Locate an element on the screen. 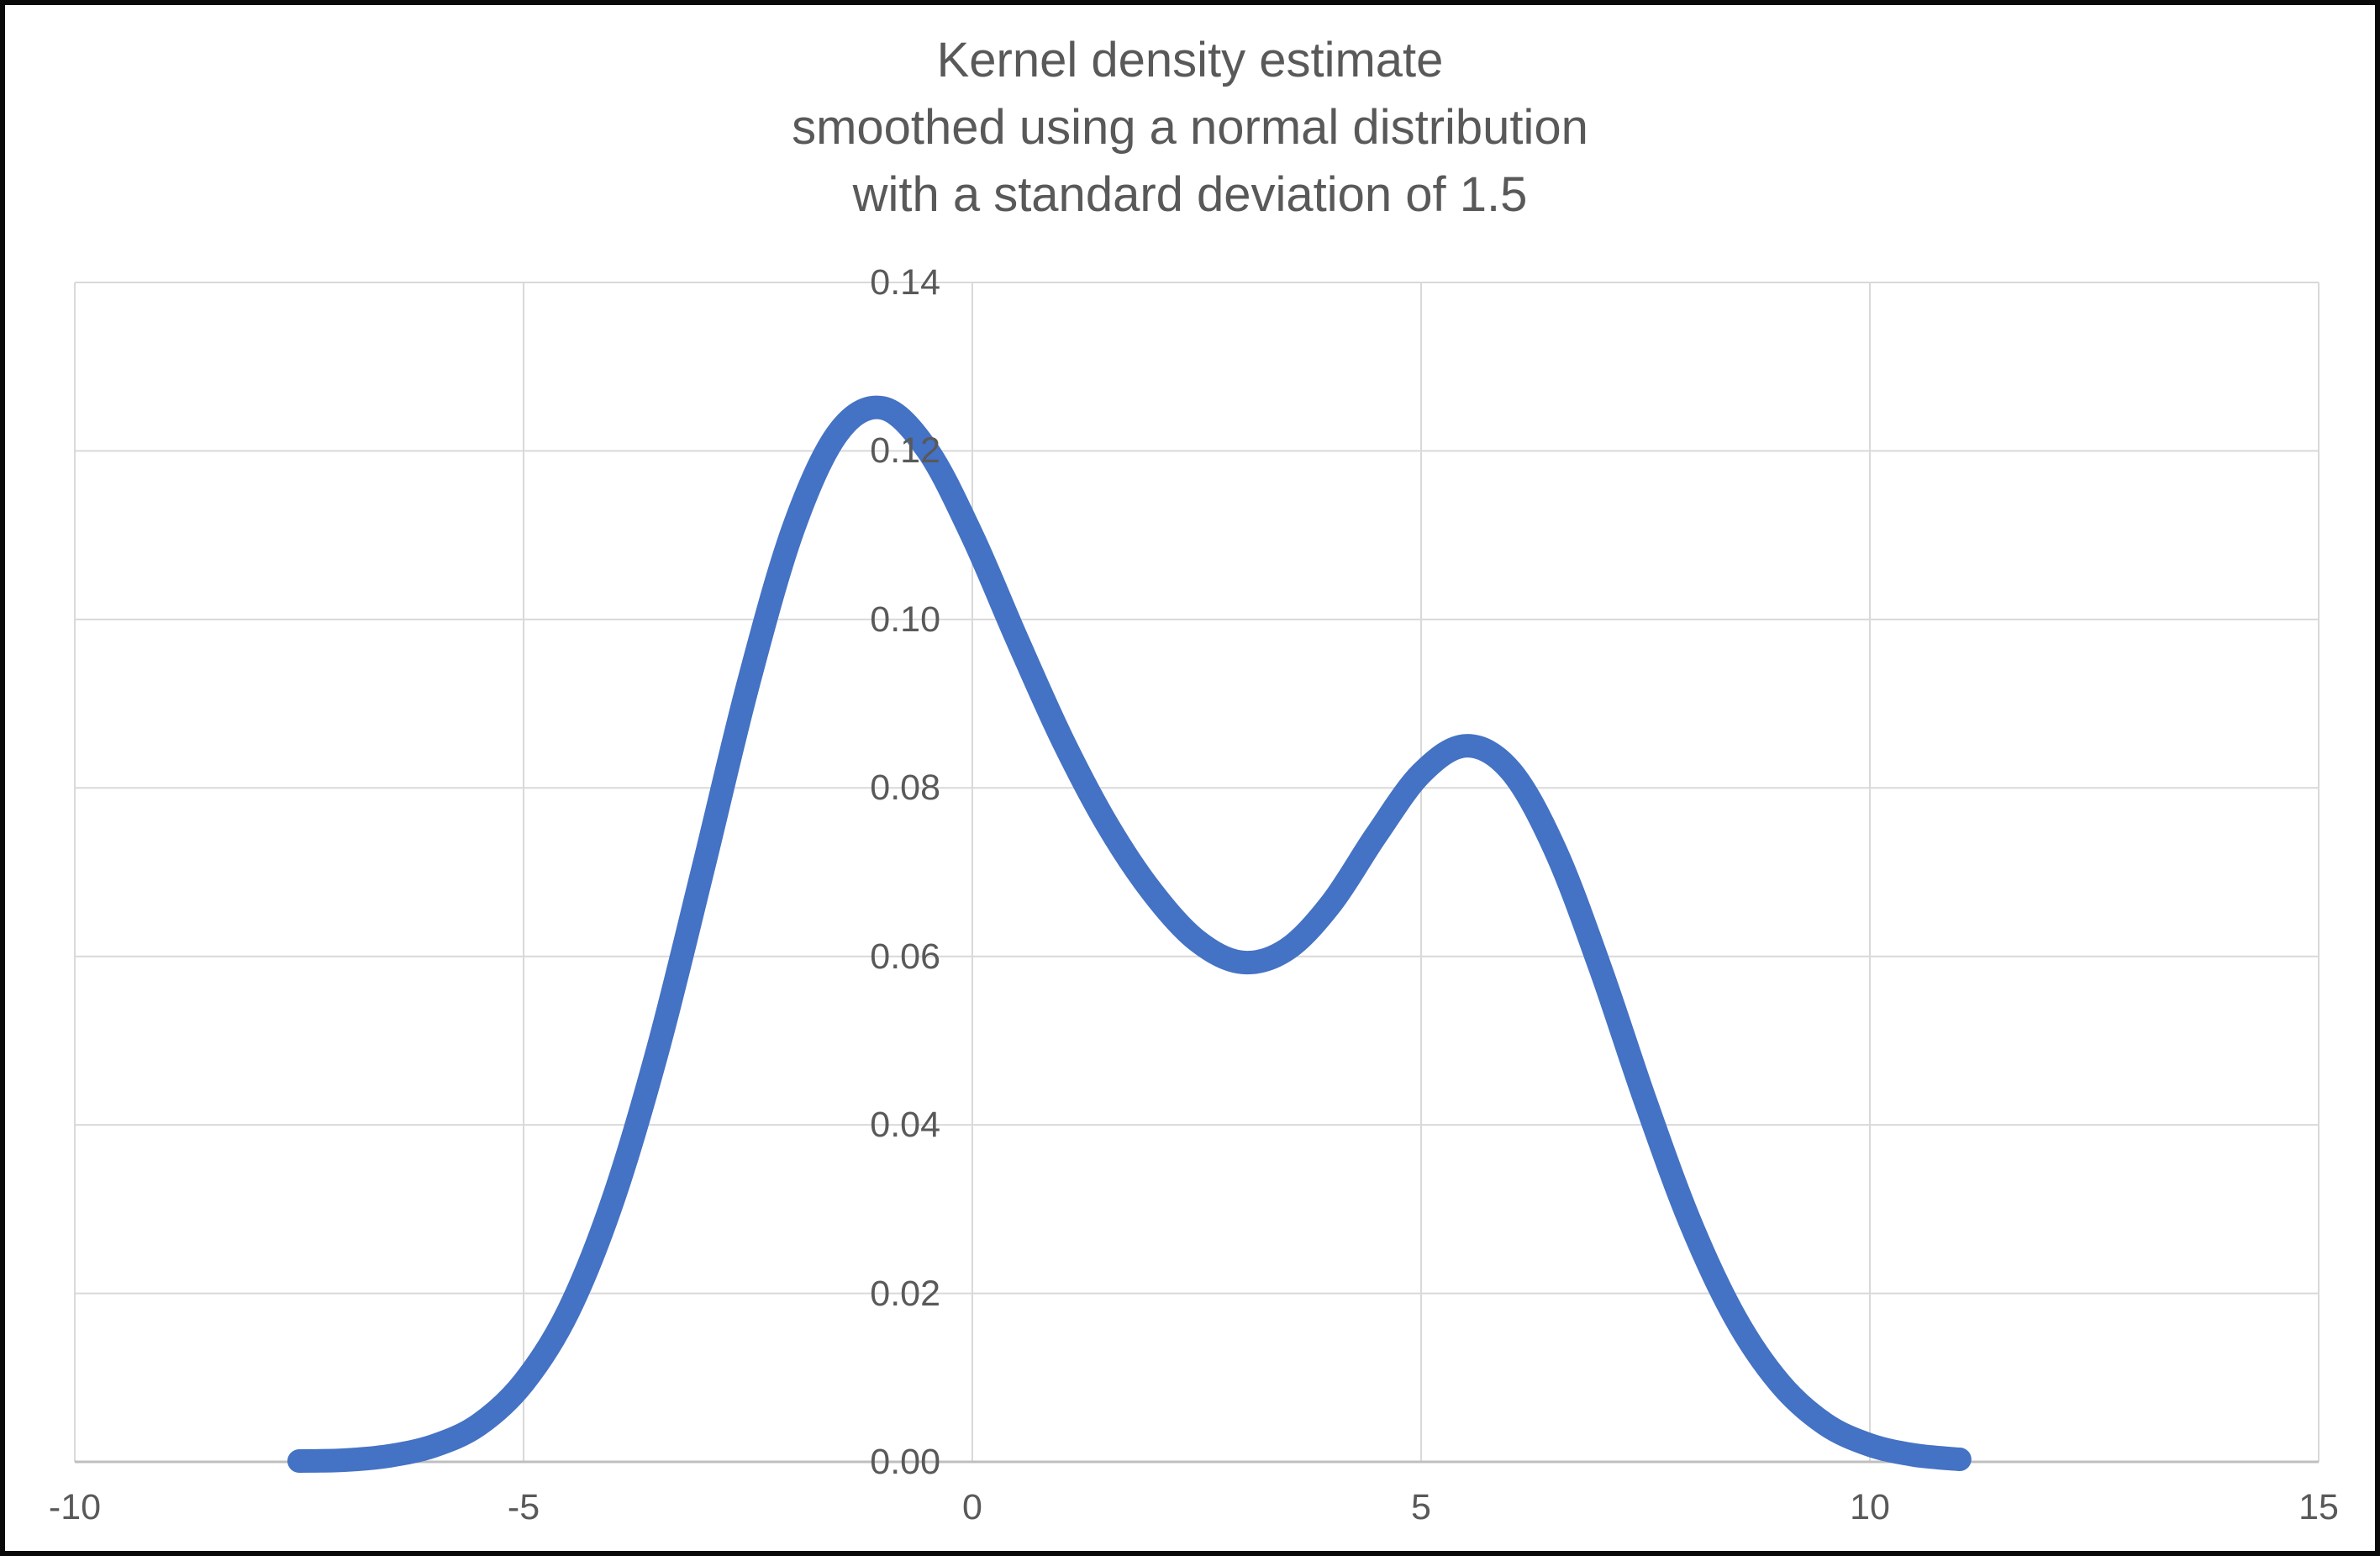 The width and height of the screenshot is (2380, 1556). y-tick-label: 0.02 is located at coordinates (905, 1293).